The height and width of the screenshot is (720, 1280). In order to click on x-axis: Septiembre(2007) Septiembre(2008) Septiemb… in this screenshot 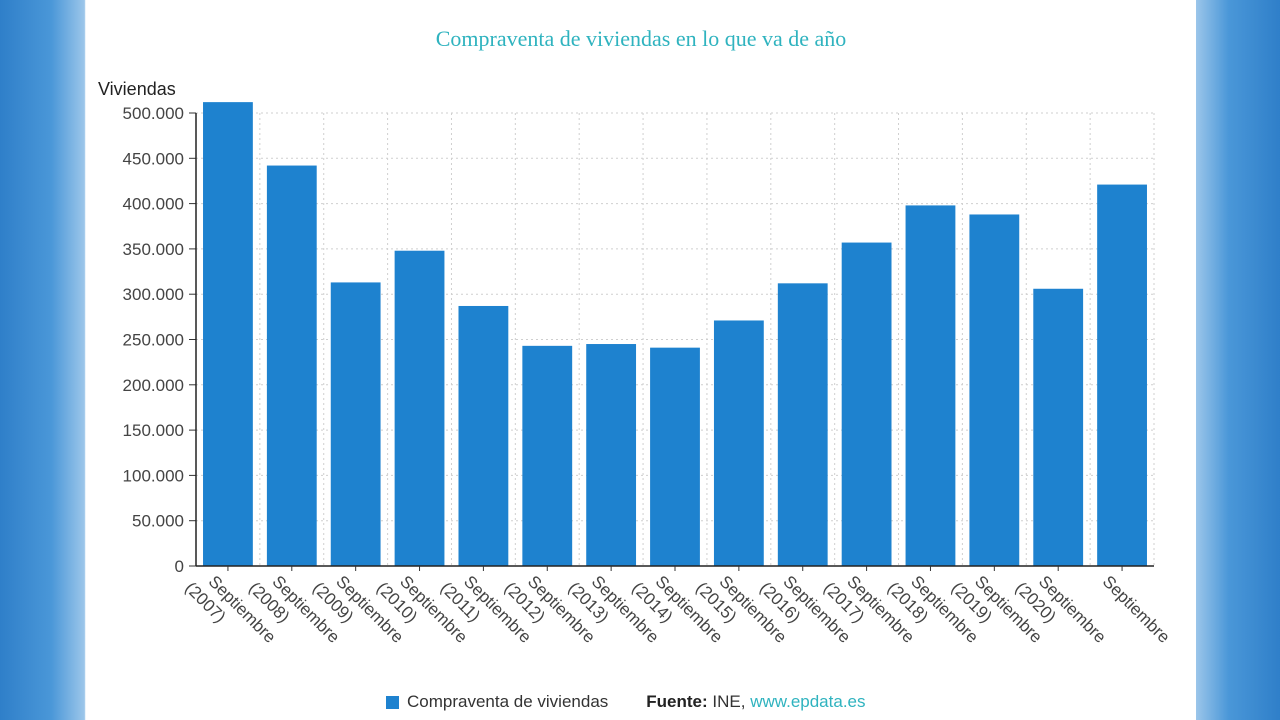, I will do `click(677, 606)`.